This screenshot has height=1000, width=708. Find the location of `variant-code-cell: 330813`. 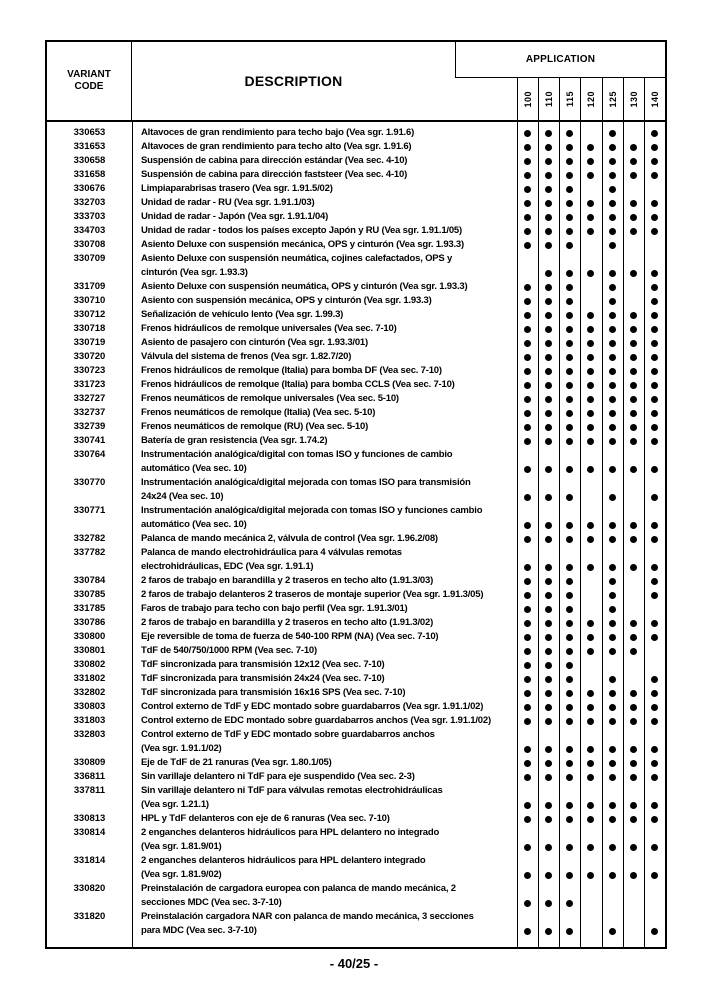

variant-code-cell: 330813 is located at coordinates (89, 818).